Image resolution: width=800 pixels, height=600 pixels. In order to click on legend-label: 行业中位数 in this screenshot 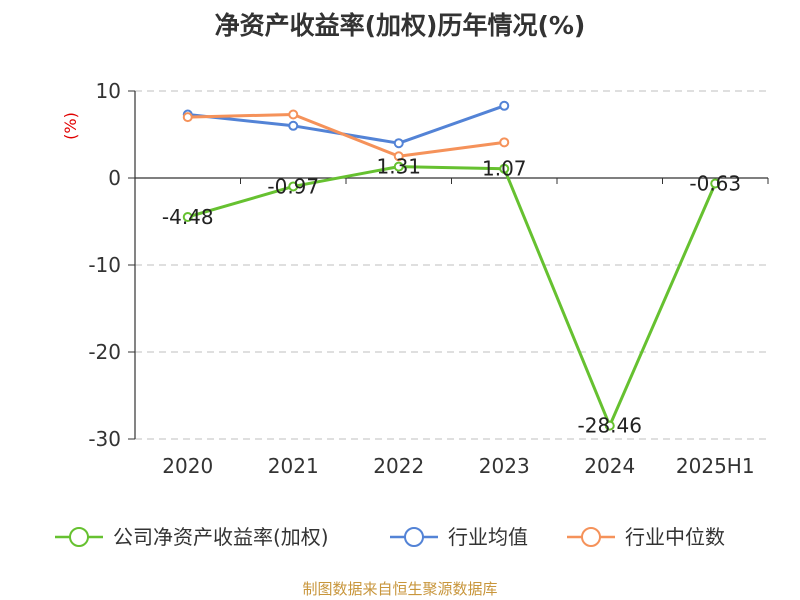, I will do `click(675, 537)`.